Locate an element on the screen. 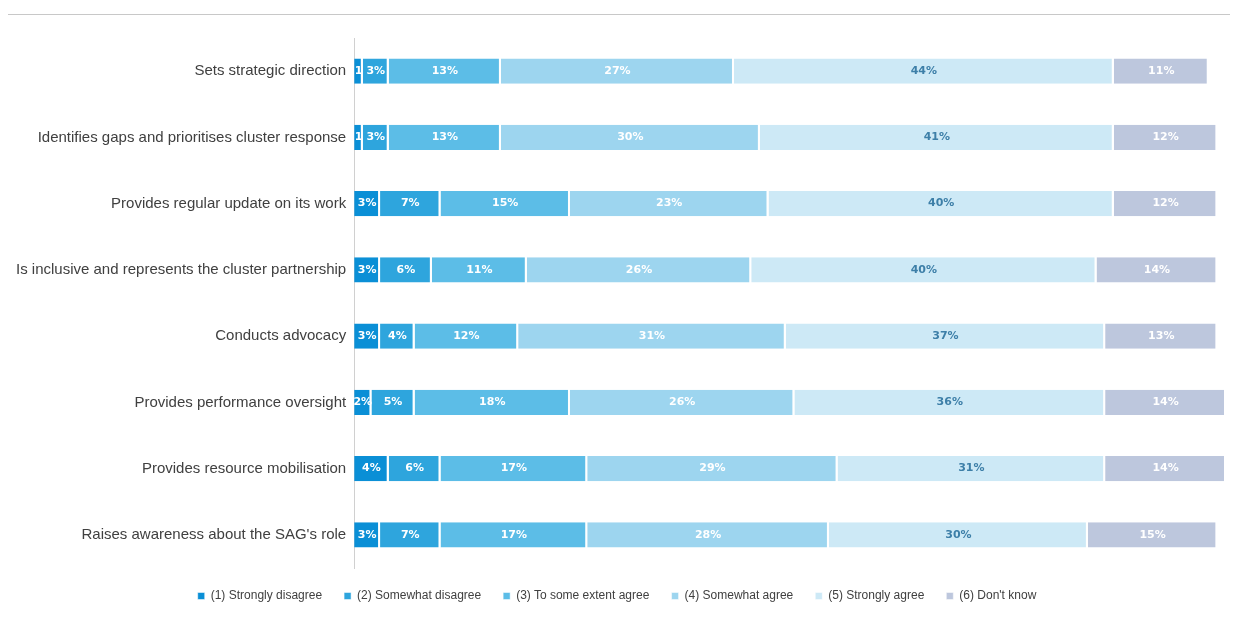 This screenshot has width=1238, height=622. data-label: 23% is located at coordinates (669, 203).